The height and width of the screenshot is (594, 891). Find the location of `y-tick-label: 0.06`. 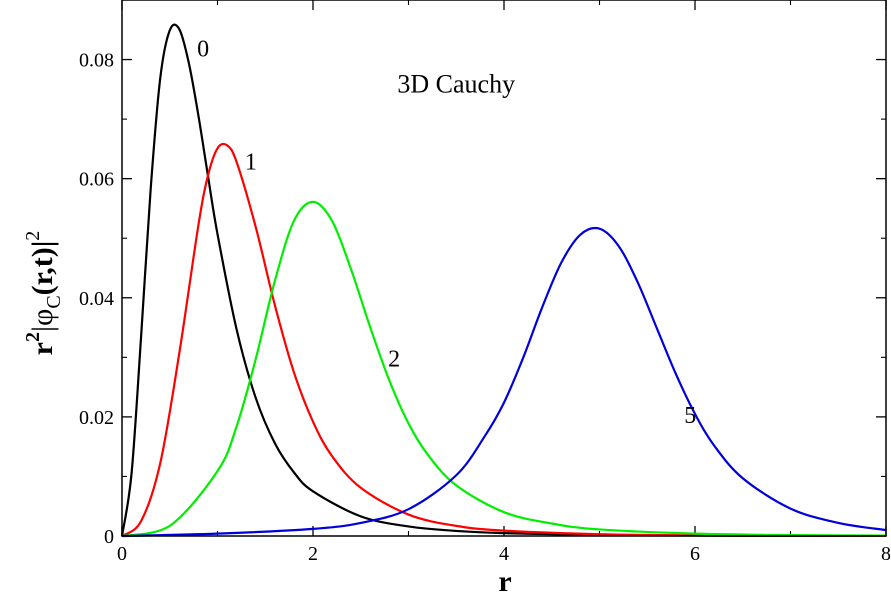

y-tick-label: 0.06 is located at coordinates (96, 180).